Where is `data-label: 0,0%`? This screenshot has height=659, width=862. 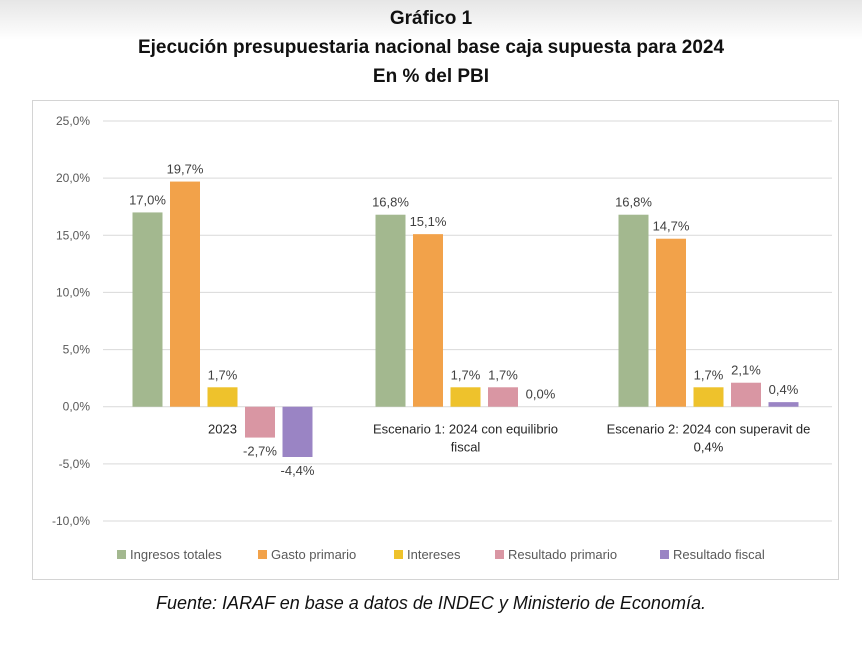
data-label: 0,0% is located at coordinates (541, 394).